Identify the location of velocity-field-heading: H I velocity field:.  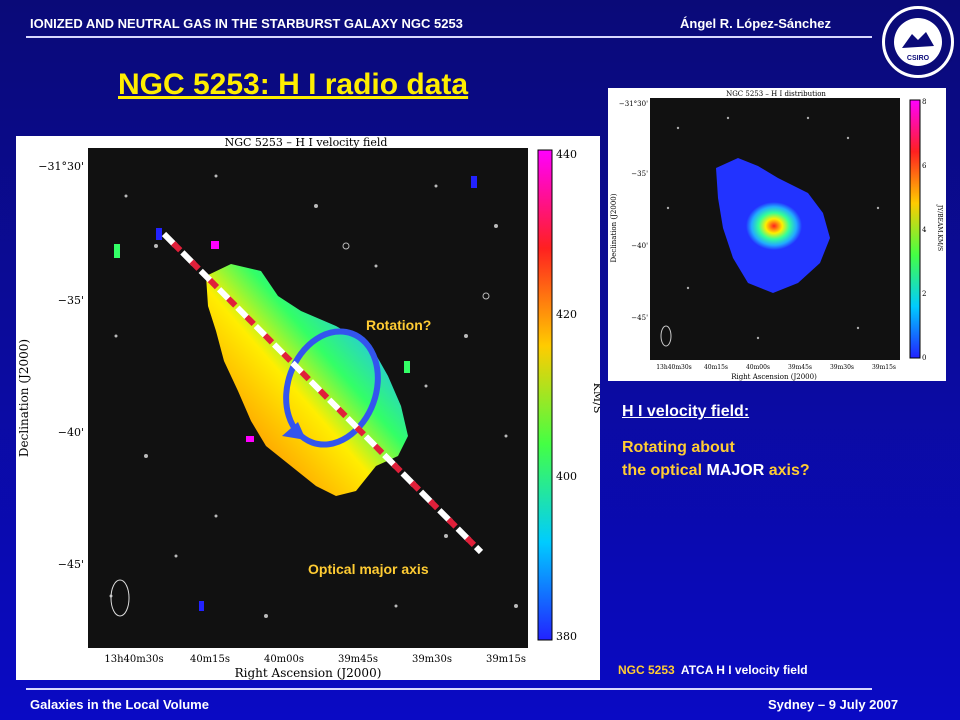
(686, 411).